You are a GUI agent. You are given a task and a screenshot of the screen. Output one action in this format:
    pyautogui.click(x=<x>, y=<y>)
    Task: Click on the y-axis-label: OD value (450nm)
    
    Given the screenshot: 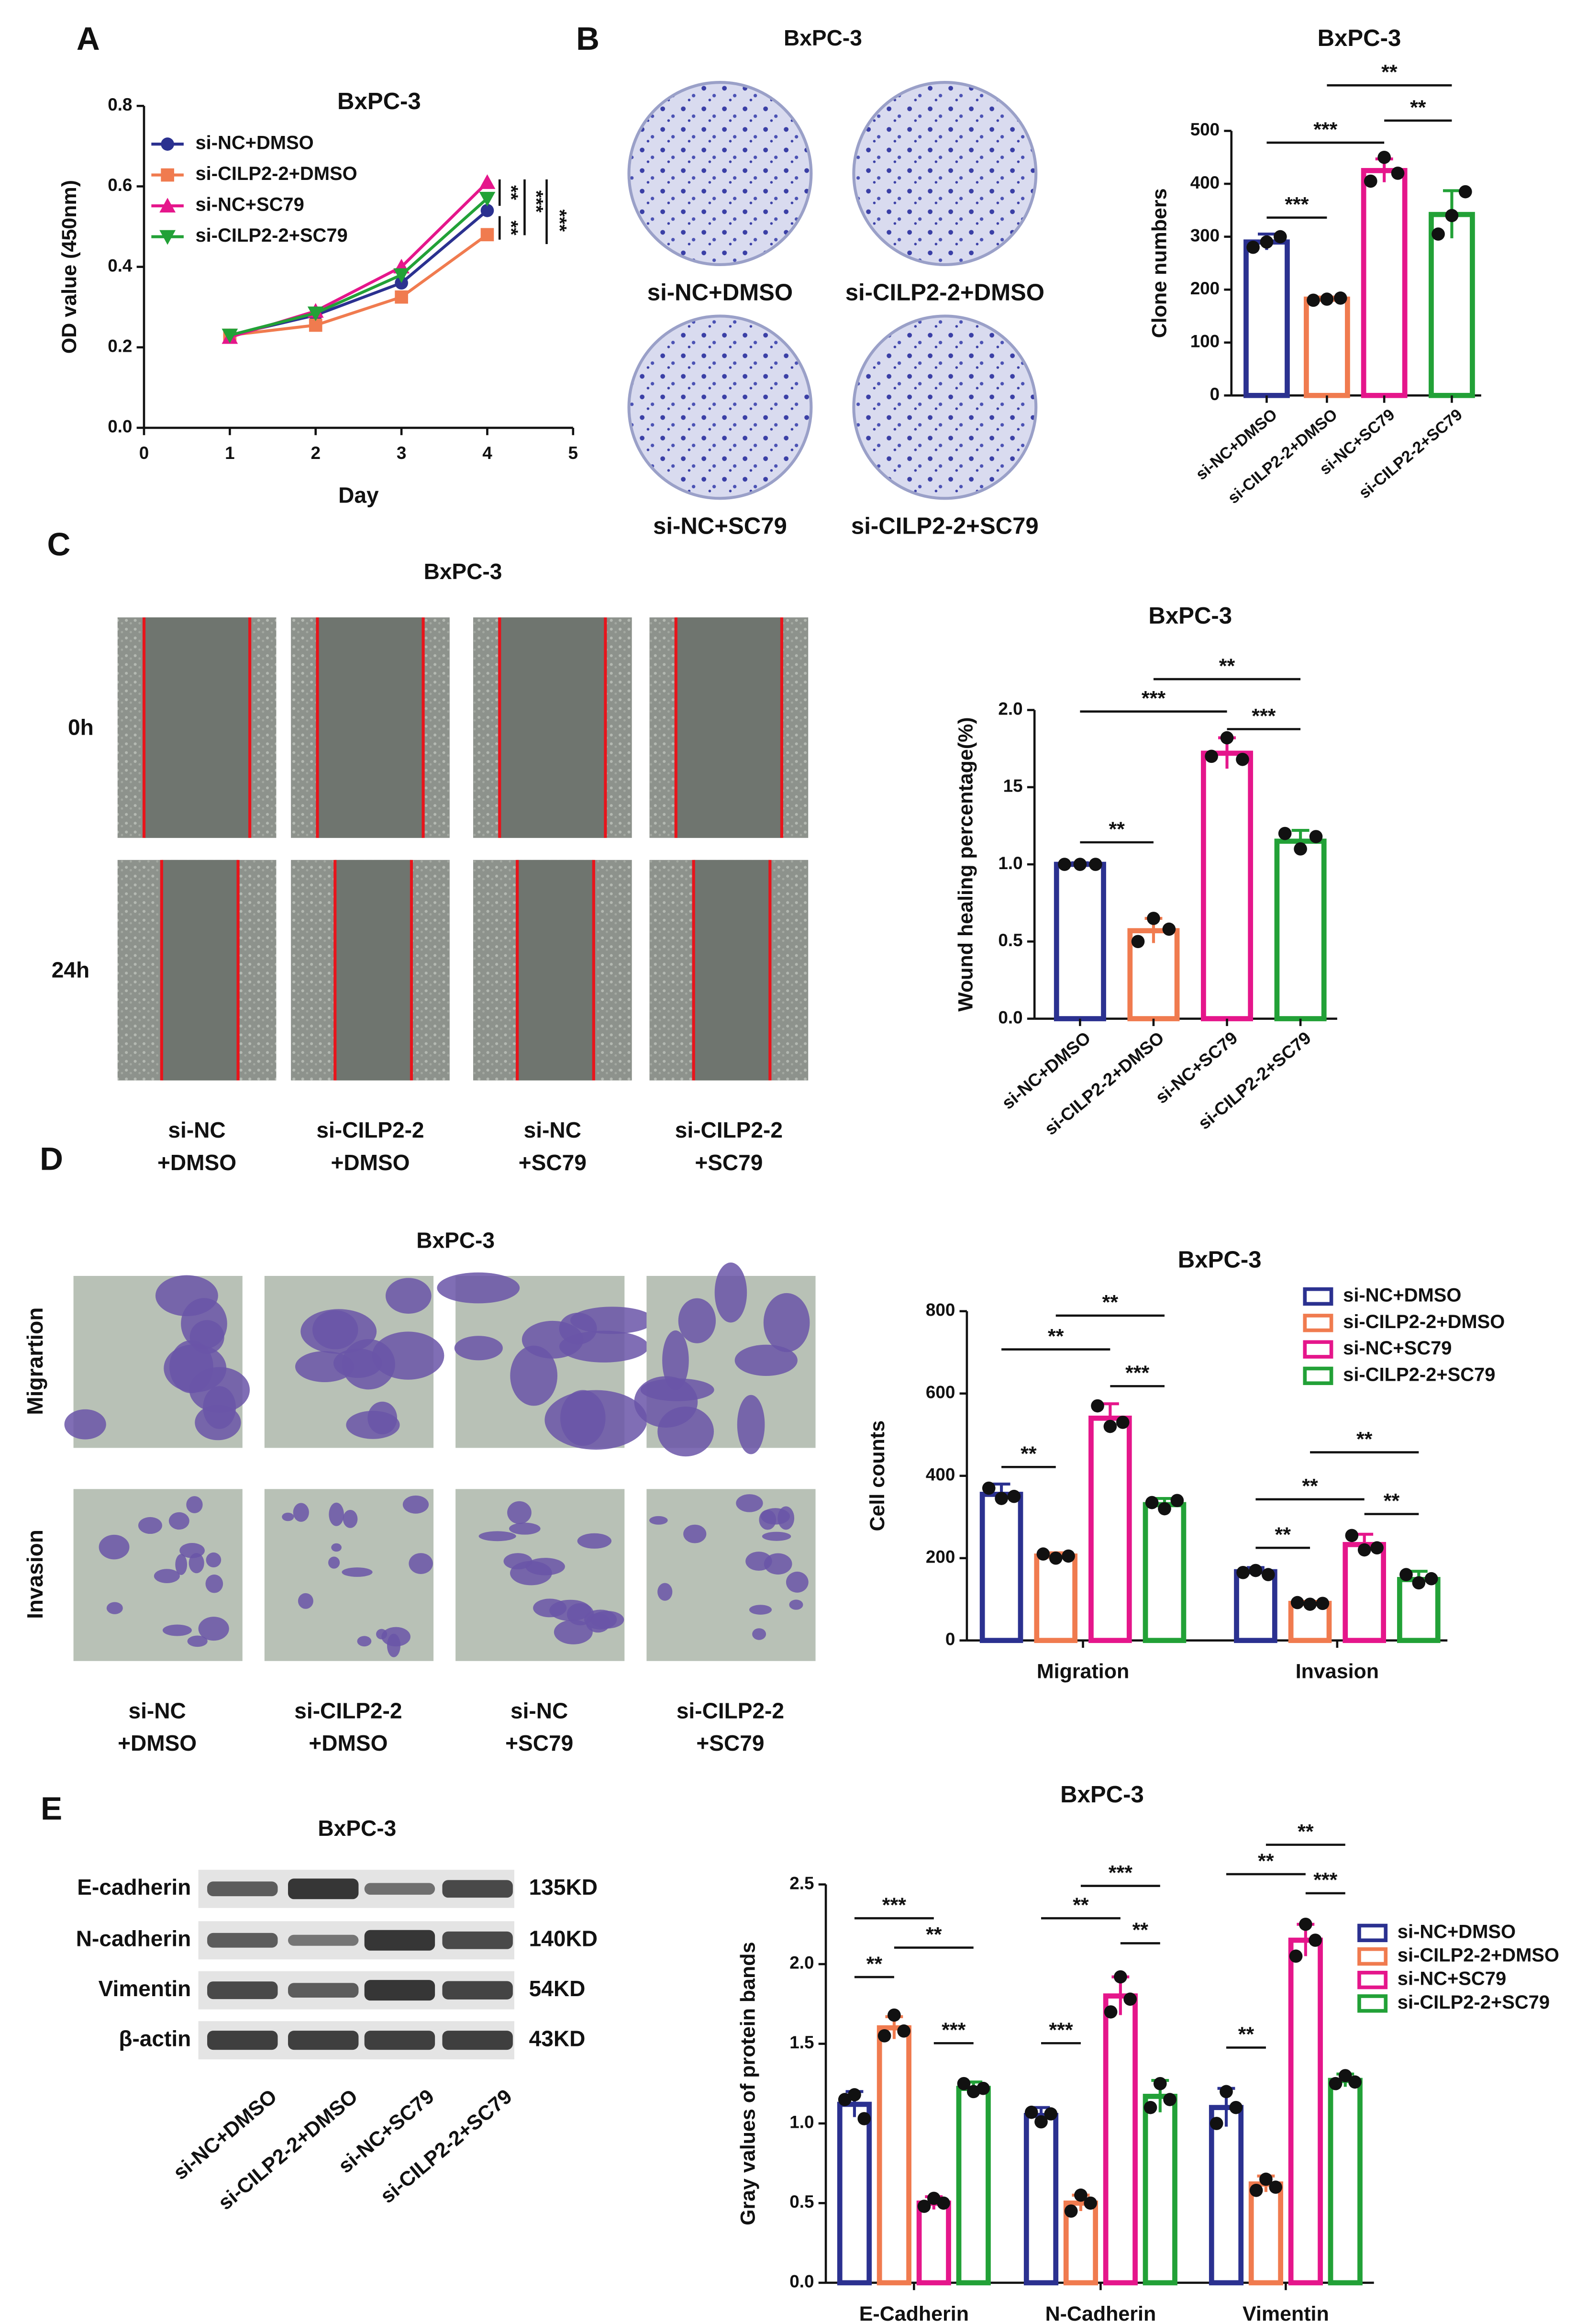 What is the action you would take?
    pyautogui.click(x=69, y=267)
    